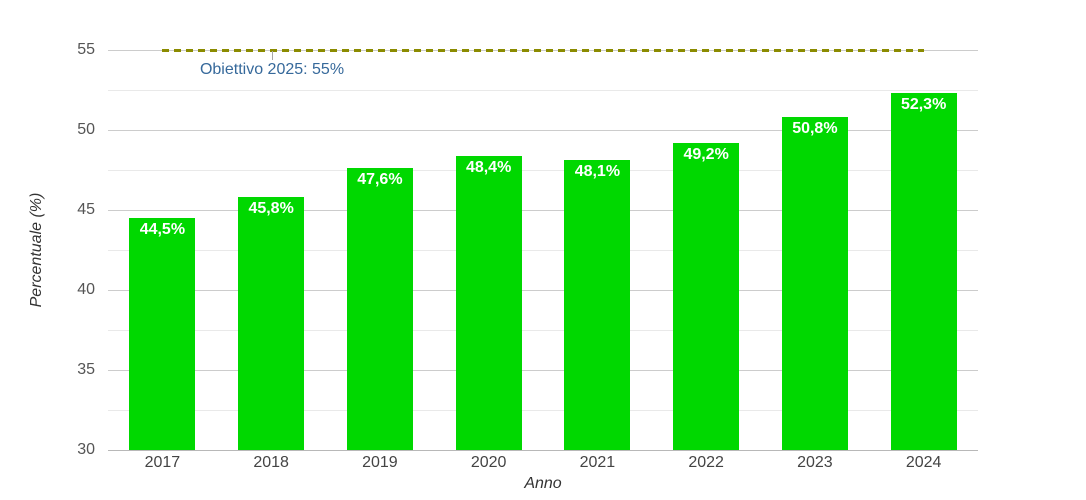 The image size is (1086, 500). I want to click on x-tick-label-2020: 2020, so click(488, 462).